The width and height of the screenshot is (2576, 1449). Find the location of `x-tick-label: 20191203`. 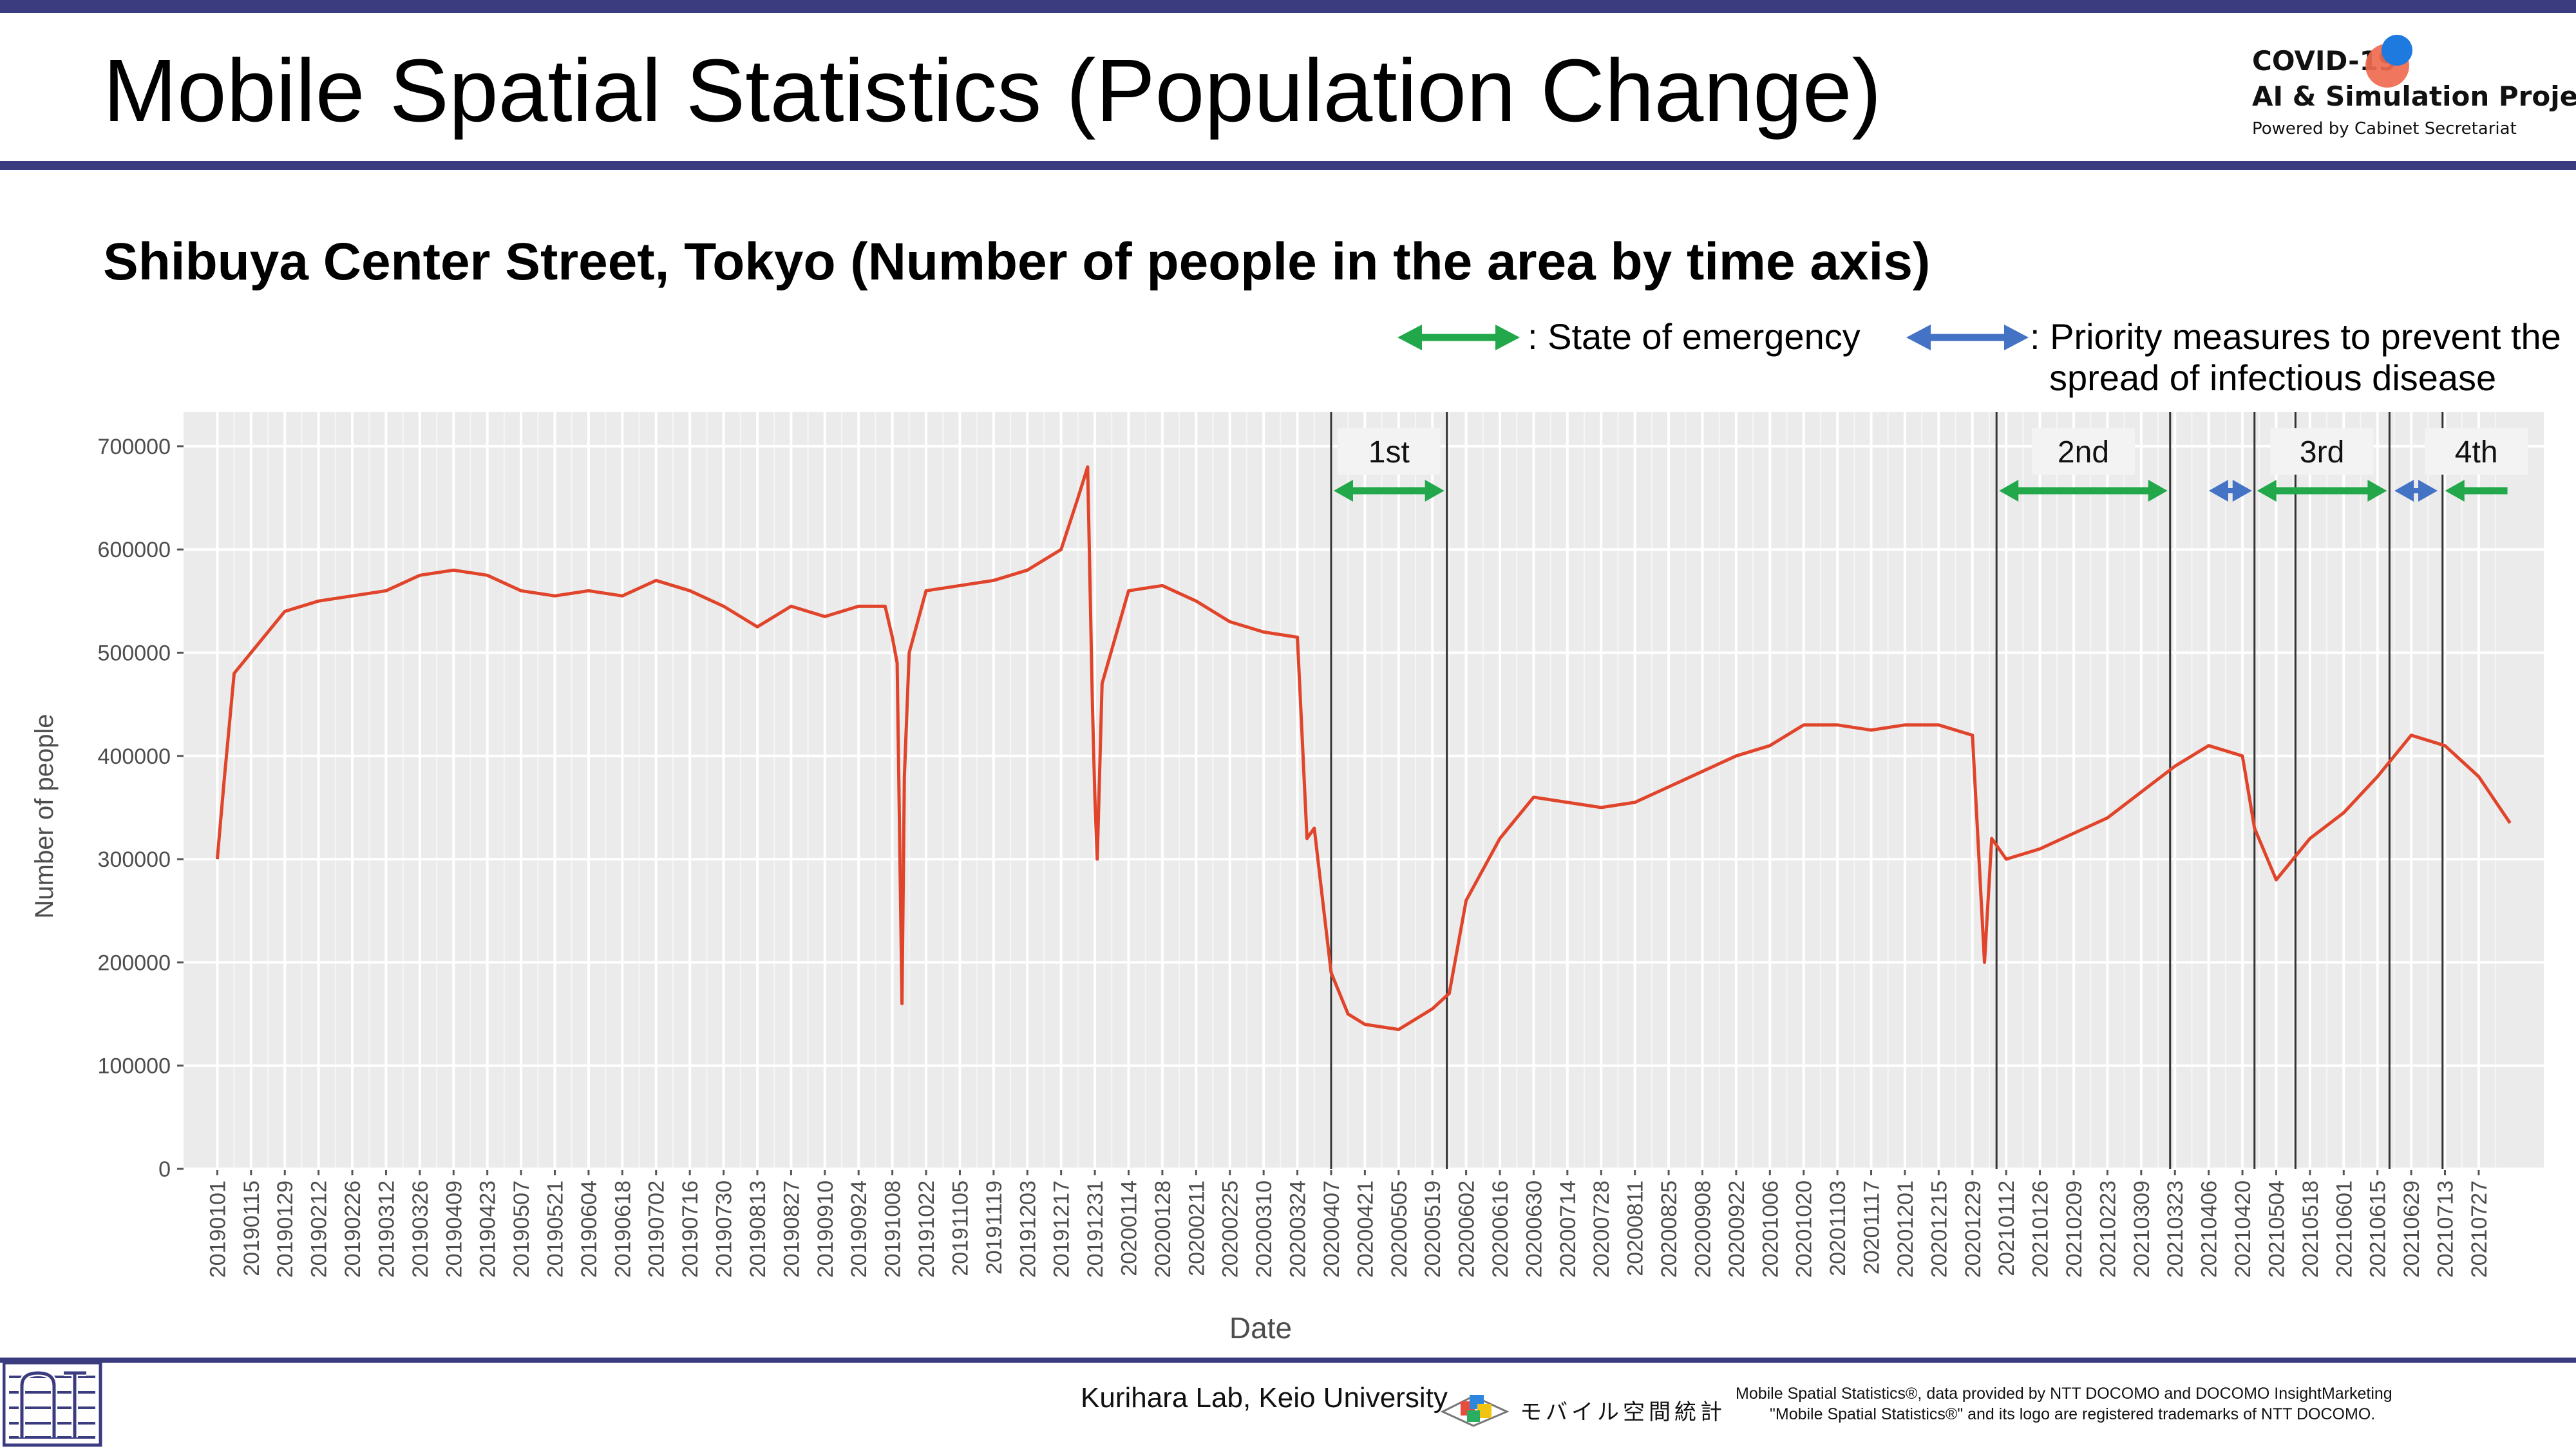

x-tick-label: 20191203 is located at coordinates (1028, 1229).